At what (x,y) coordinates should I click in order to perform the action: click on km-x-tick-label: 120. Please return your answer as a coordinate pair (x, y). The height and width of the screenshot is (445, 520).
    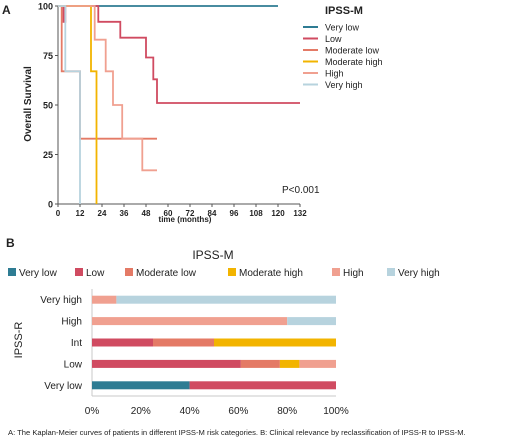
    Looking at the image, I should click on (278, 213).